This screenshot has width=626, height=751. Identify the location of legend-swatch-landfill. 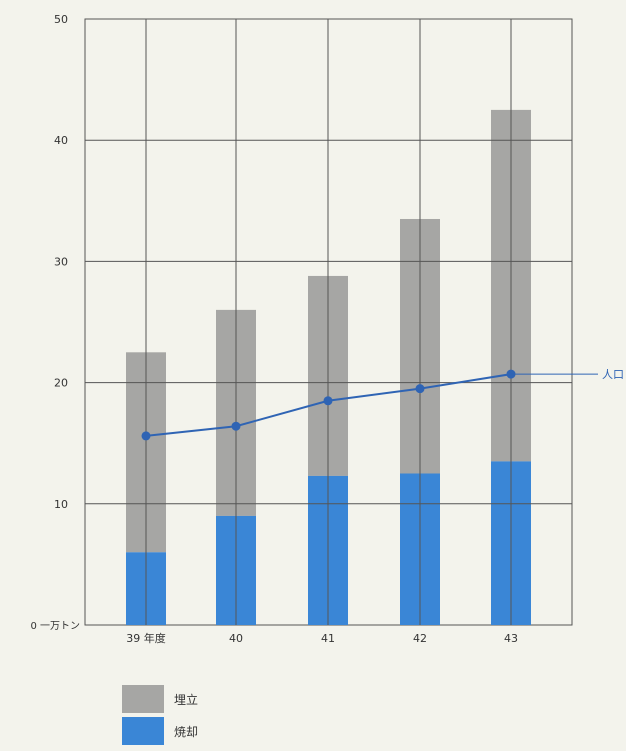
(143, 699).